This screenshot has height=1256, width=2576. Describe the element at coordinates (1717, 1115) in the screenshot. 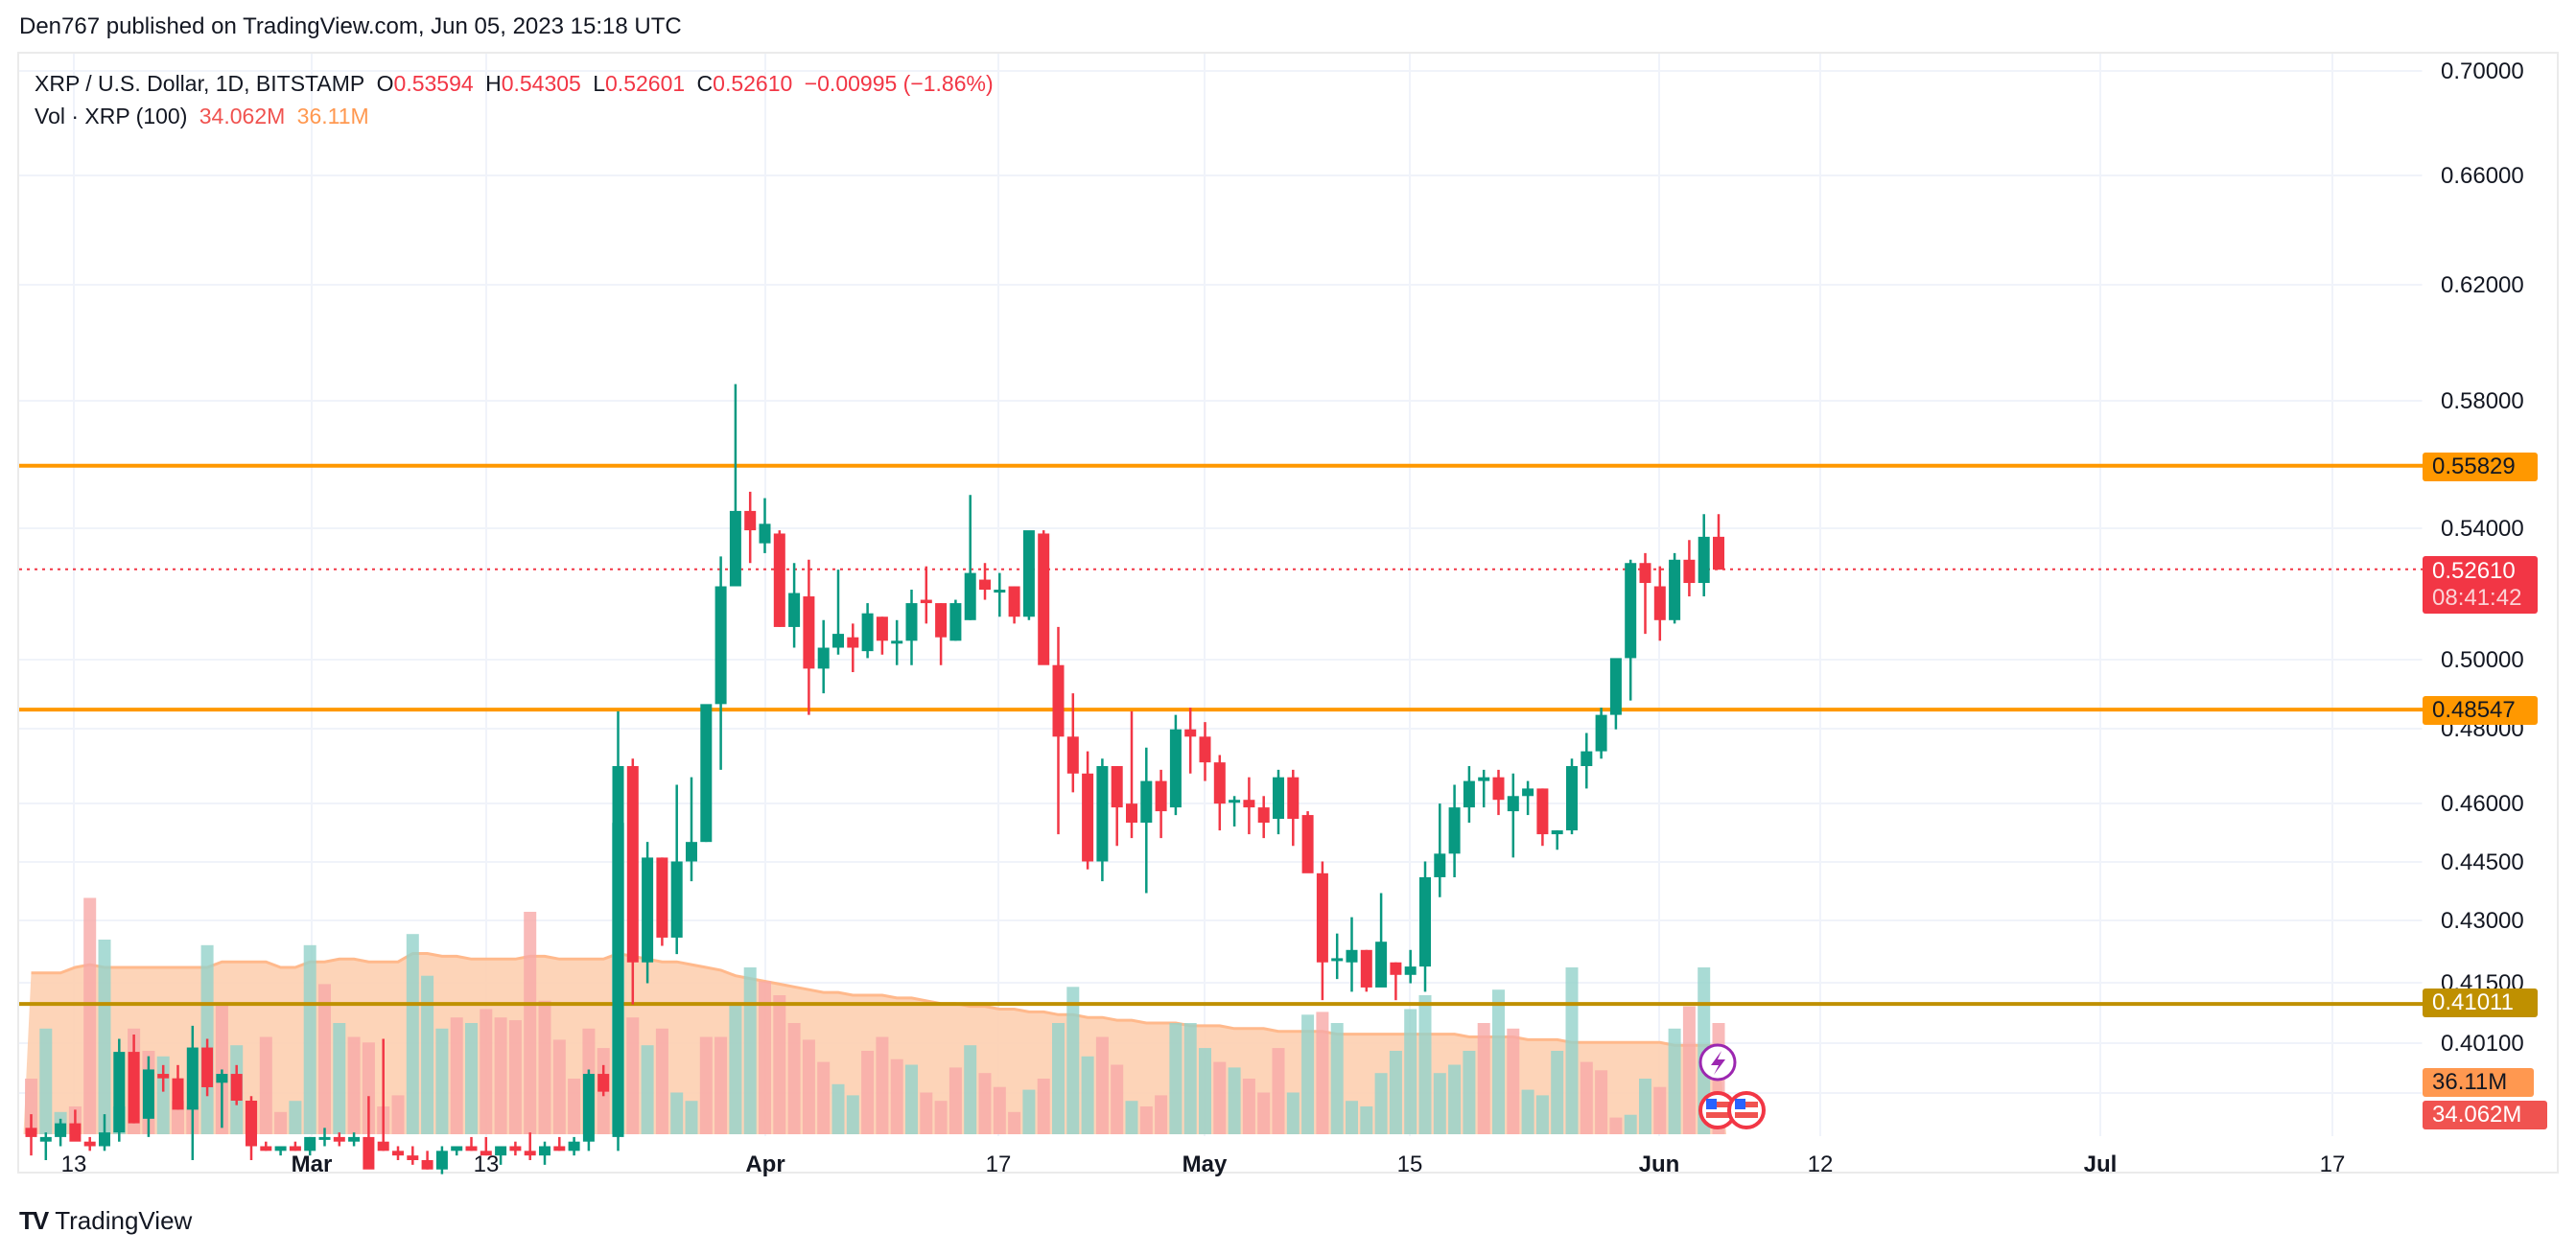

I see `flag-stripe` at that location.